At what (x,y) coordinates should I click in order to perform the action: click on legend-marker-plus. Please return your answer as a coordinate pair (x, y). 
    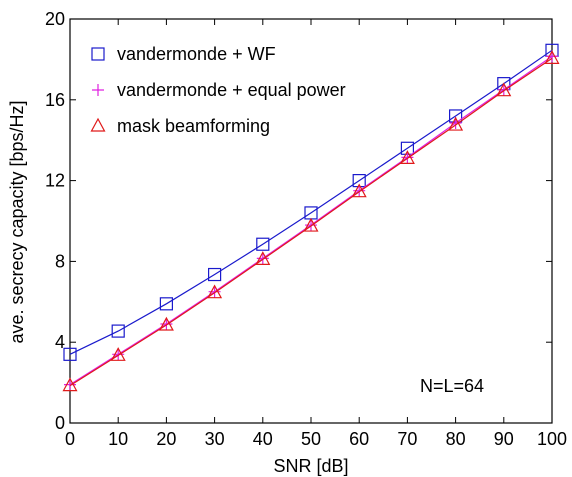
    Looking at the image, I should click on (98, 90).